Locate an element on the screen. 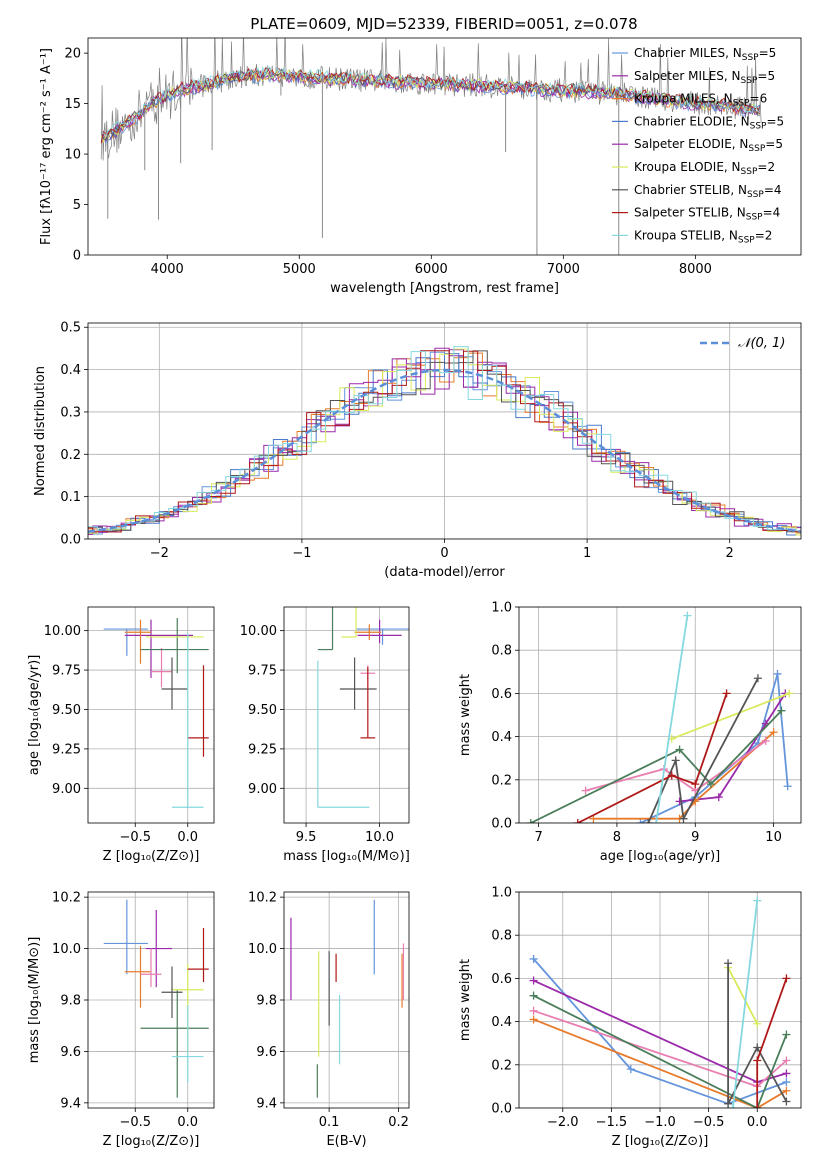 This screenshot has height=1170, width=819. model-spectrum-line is located at coordinates (430, 105).